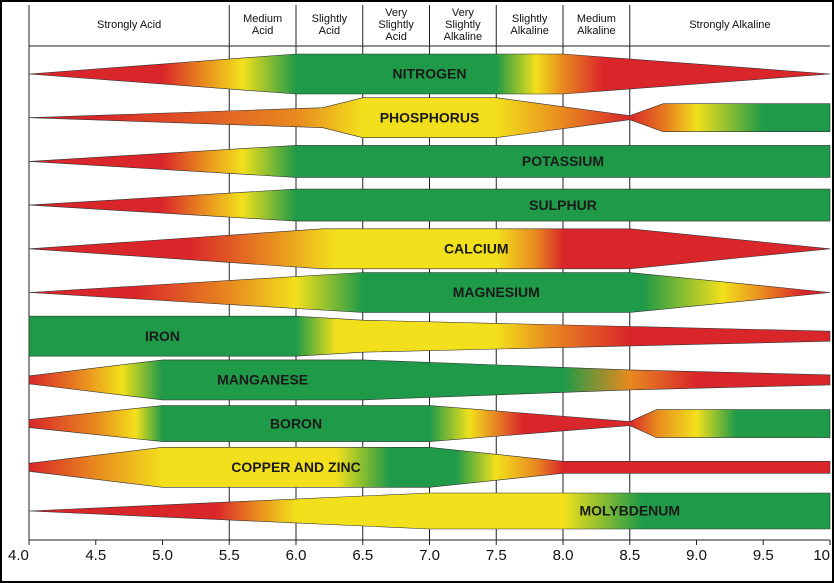 The height and width of the screenshot is (583, 834). I want to click on x-tick-label: 9.5, so click(763, 555).